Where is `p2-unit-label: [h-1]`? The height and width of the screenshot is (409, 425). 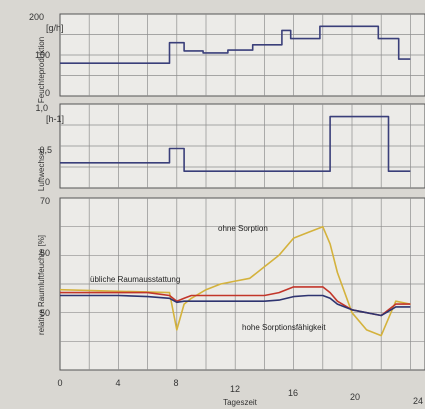 p2-unit-label: [h-1] is located at coordinates (55, 119).